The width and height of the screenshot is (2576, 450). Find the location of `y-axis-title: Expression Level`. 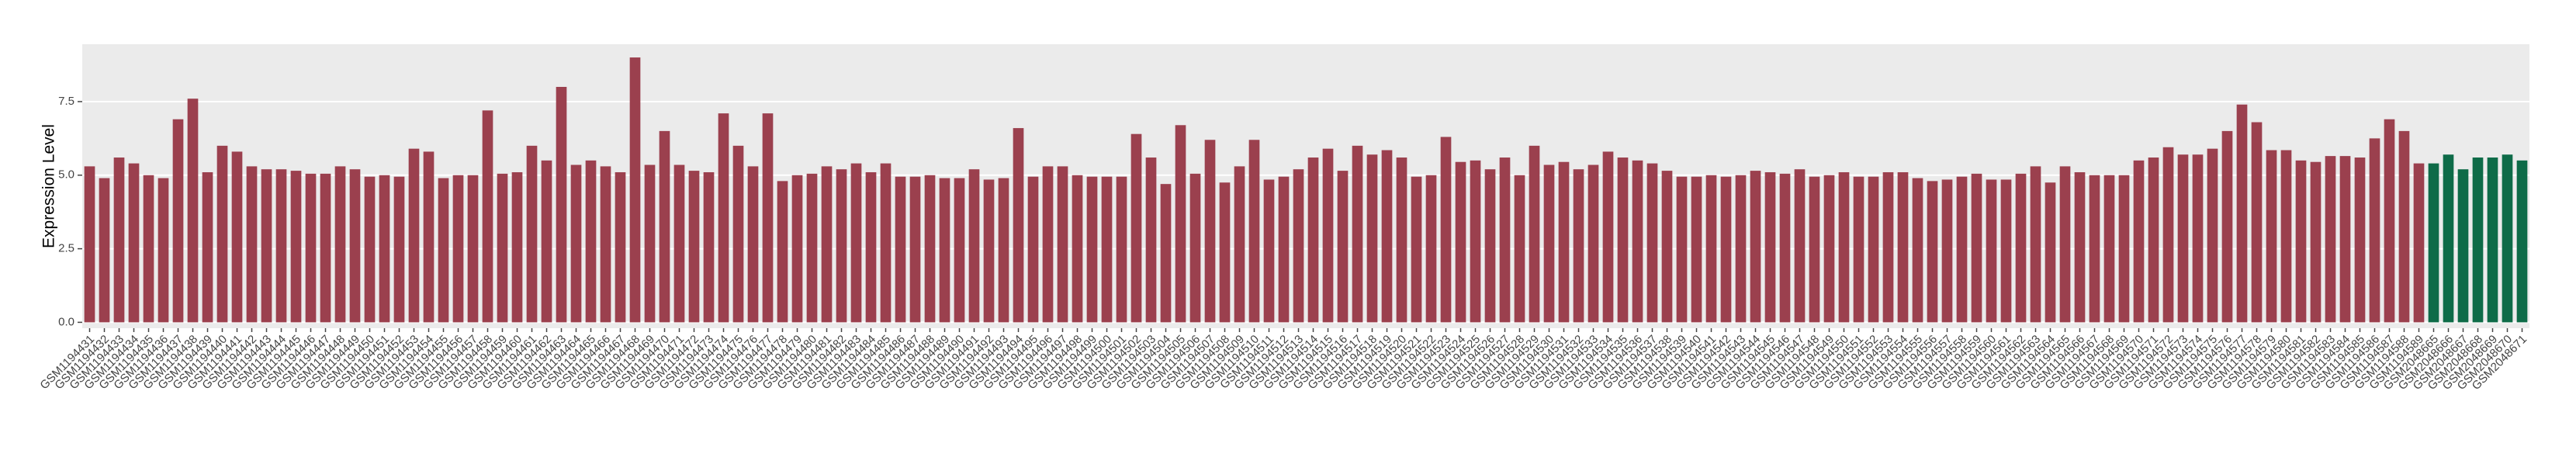

y-axis-title: Expression Level is located at coordinates (49, 186).